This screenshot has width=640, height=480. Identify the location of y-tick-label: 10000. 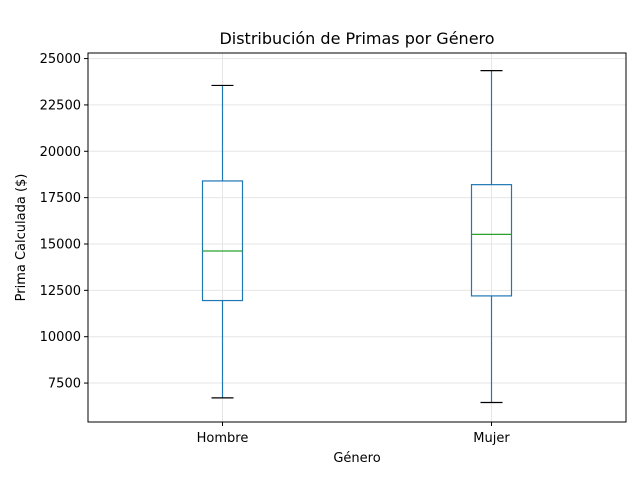
(60, 337).